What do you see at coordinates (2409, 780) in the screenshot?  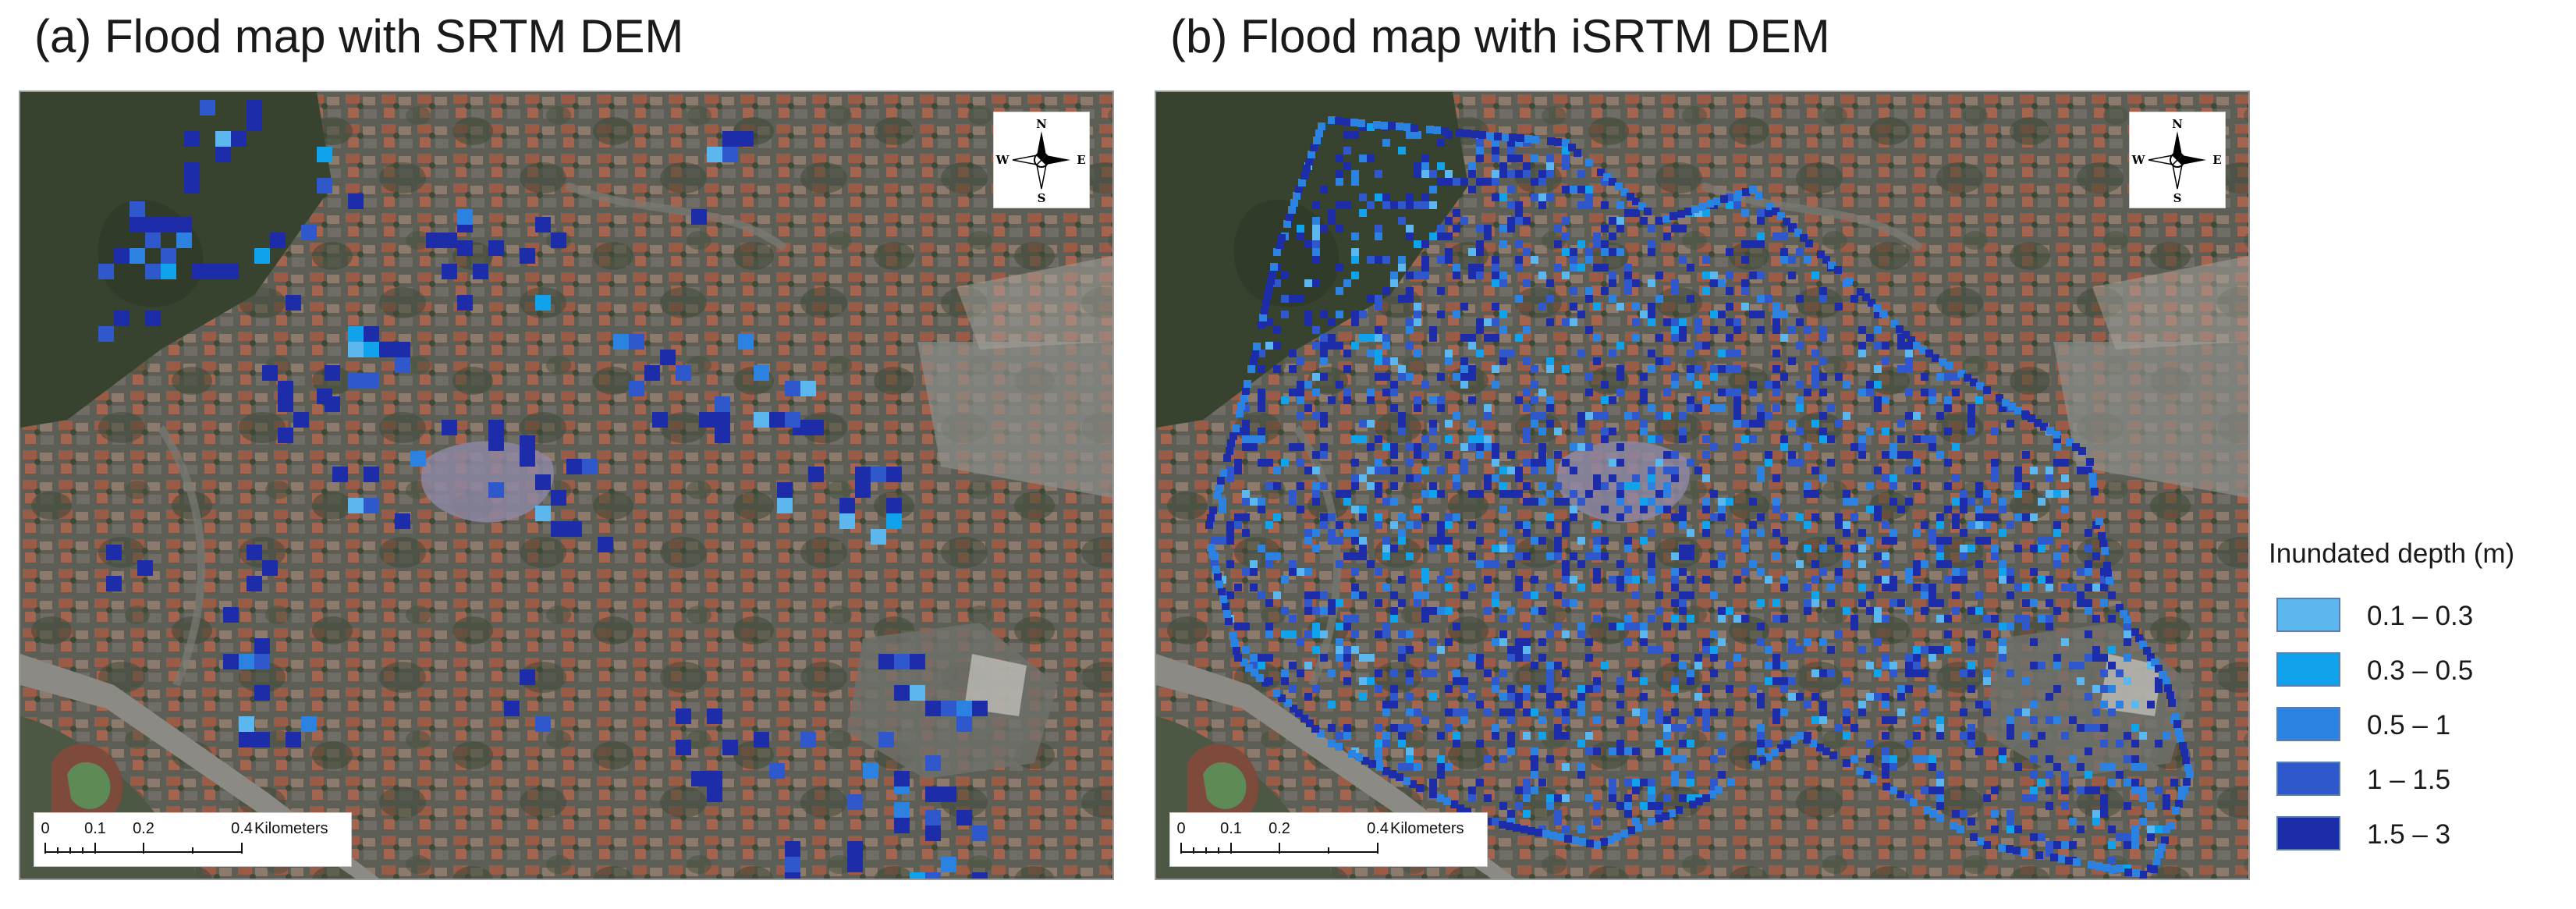 I see `legend-label: 1 – 1.5` at bounding box center [2409, 780].